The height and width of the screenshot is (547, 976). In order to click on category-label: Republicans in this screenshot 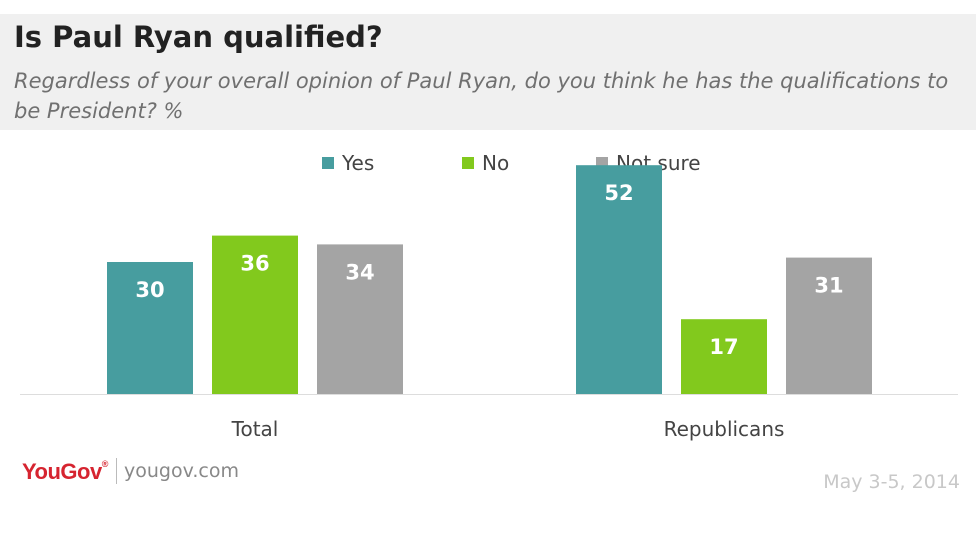, I will do `click(724, 429)`.